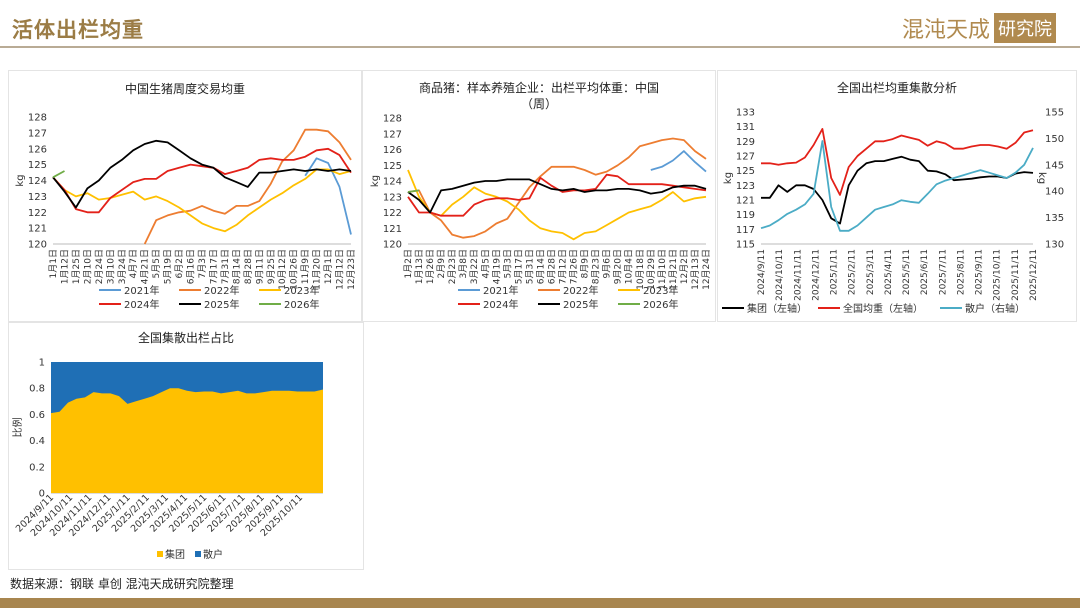 Image resolution: width=1080 pixels, height=608 pixels. I want to click on x-tick-label: 9月25日, so click(271, 266).